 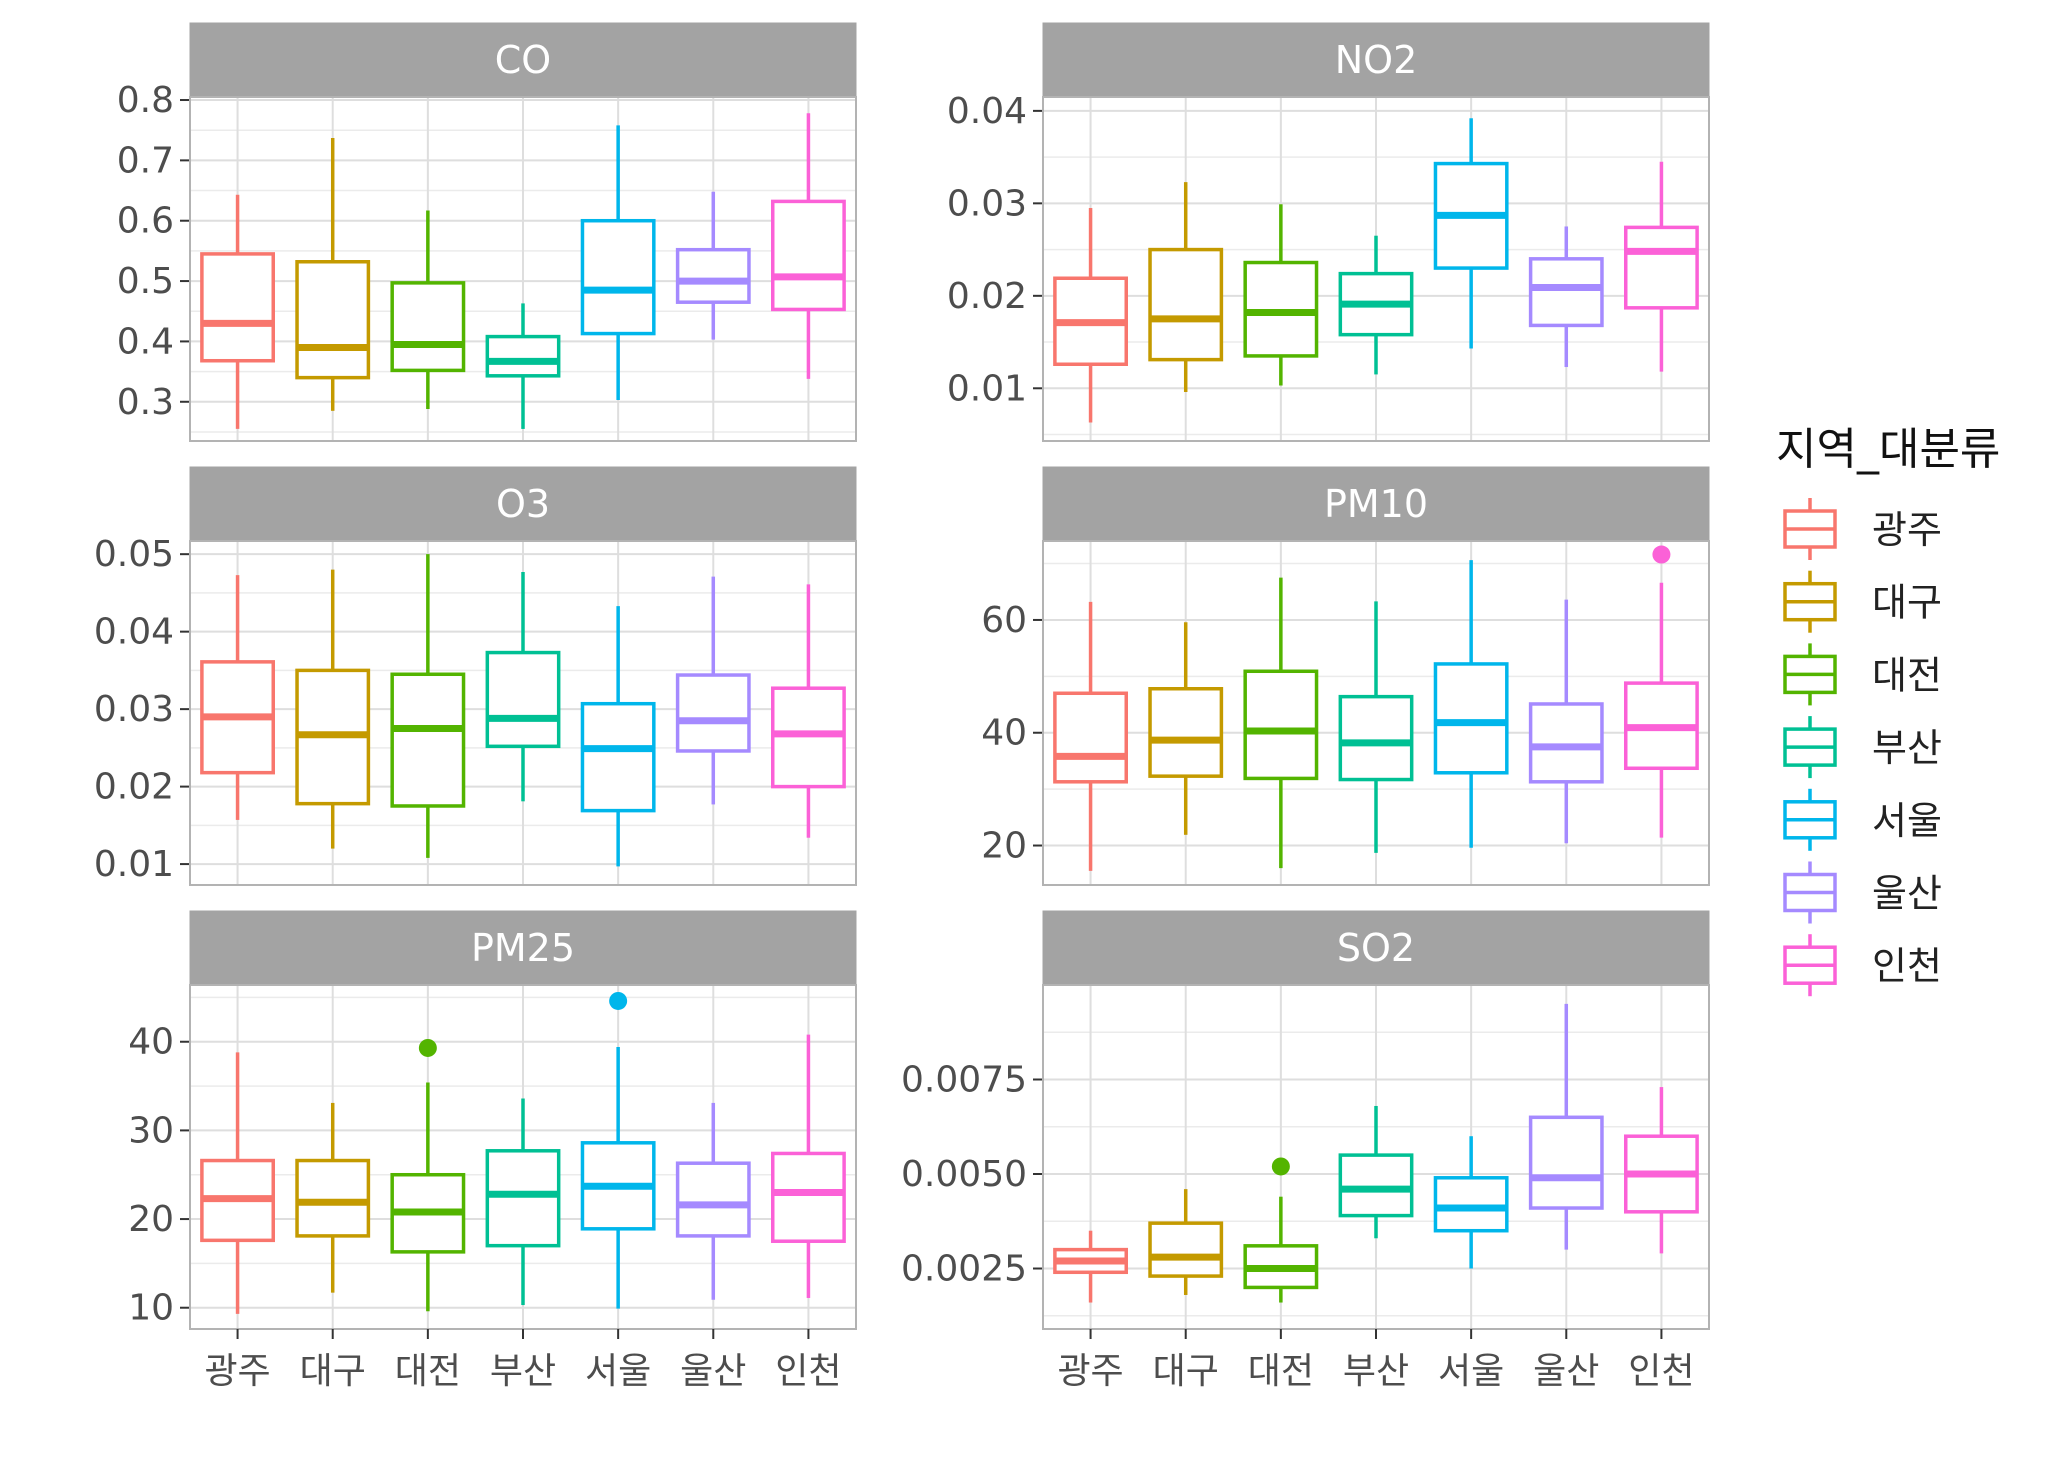 I want to click on legend-key-광주, so click(x=1810, y=529).